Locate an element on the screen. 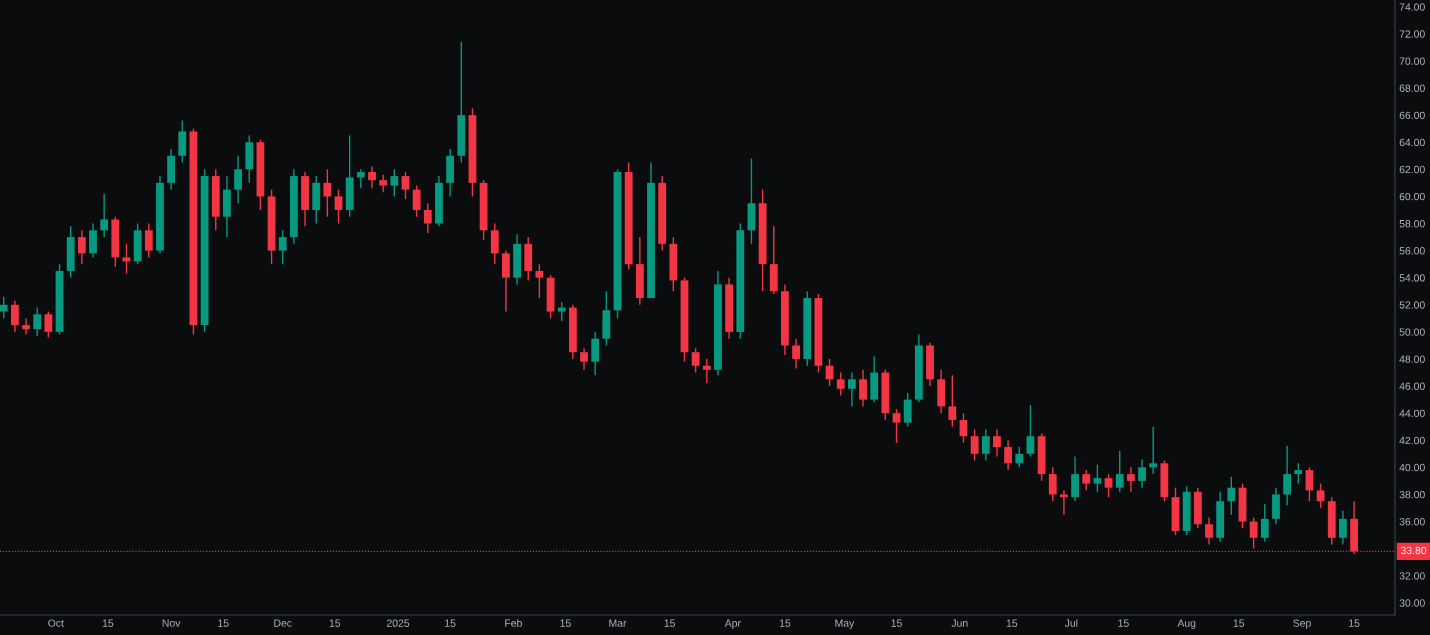 The height and width of the screenshot is (635, 1430). y-tick-label: 56.00 is located at coordinates (1412, 251).